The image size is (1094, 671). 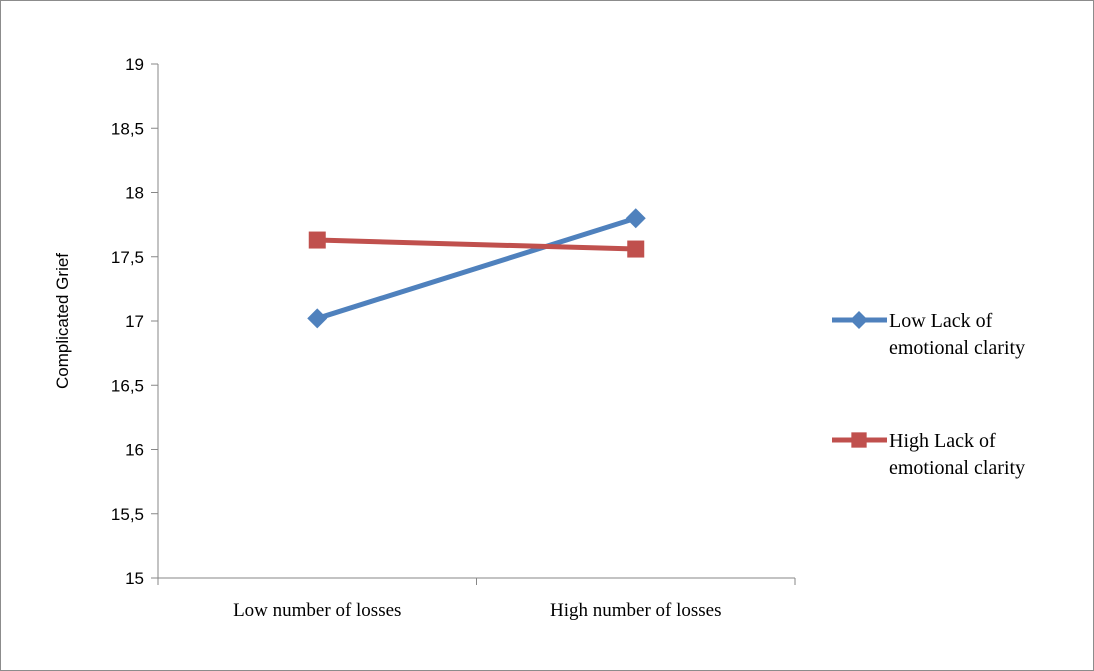 I want to click on series-layer, so click(x=476, y=268).